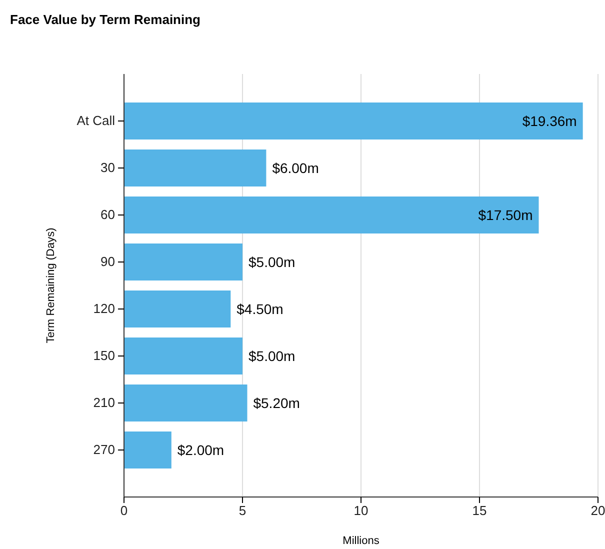  Describe the element at coordinates (479, 510) in the screenshot. I see `x-tick-label: 15` at that location.